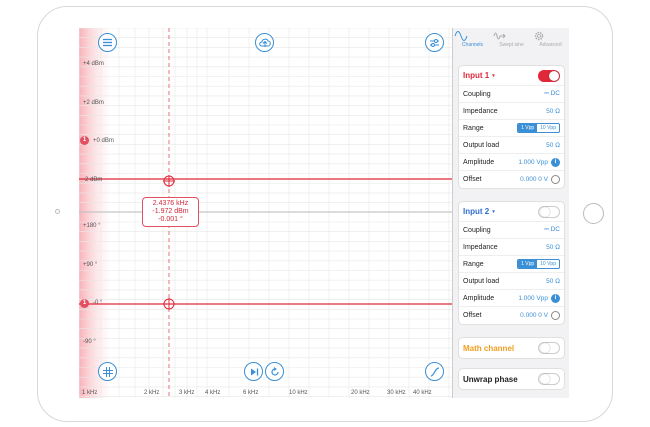 The width and height of the screenshot is (650, 427). What do you see at coordinates (593, 213) in the screenshot?
I see `home-button` at bounding box center [593, 213].